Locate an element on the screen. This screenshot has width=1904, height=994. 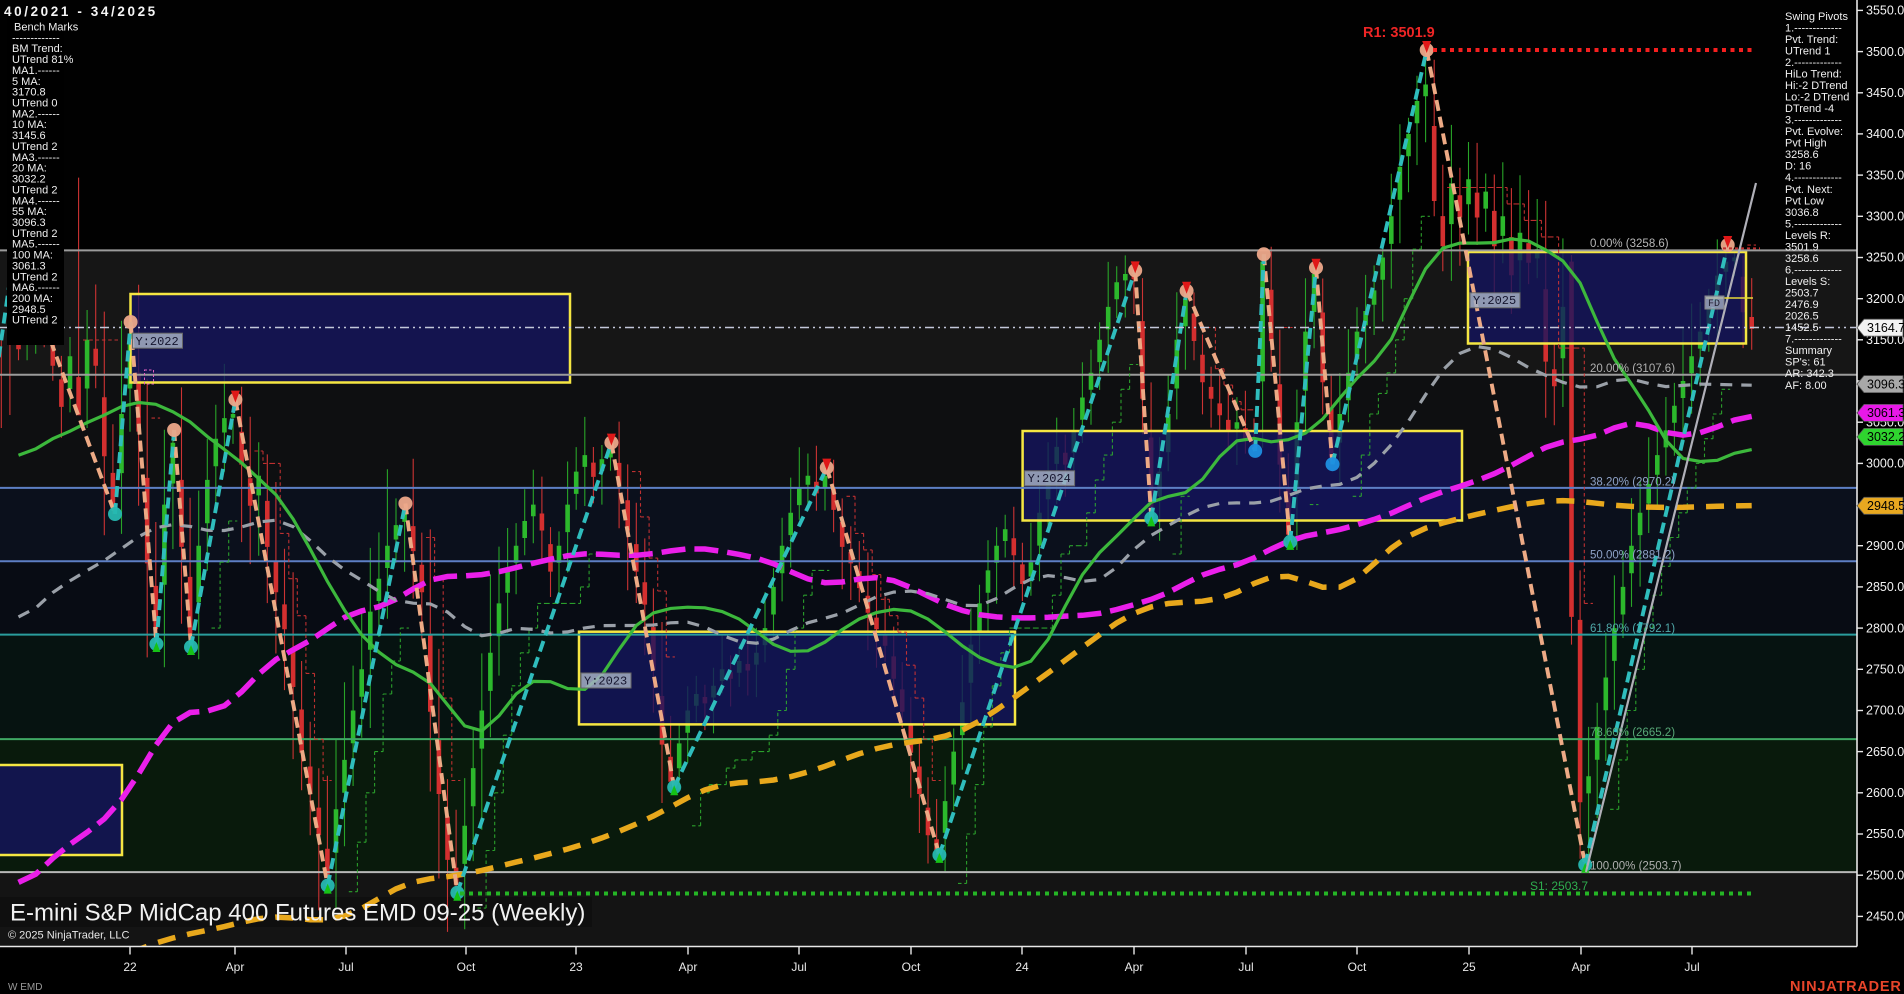
svg-text: 24 is located at coordinates (1022, 967).